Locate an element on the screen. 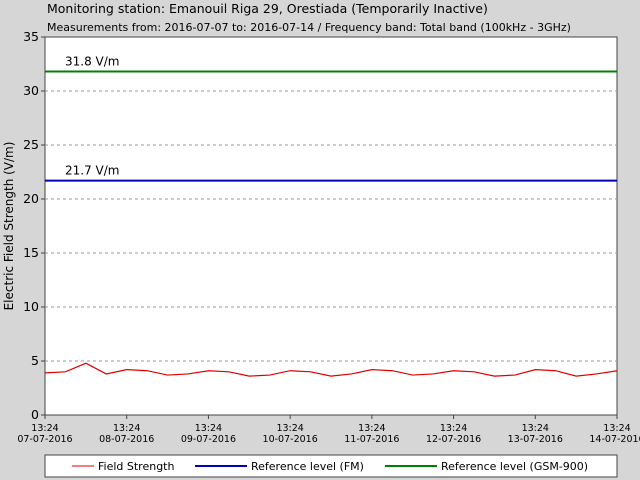 This screenshot has height=480, width=640. y-tick-label: 15 is located at coordinates (31, 252).